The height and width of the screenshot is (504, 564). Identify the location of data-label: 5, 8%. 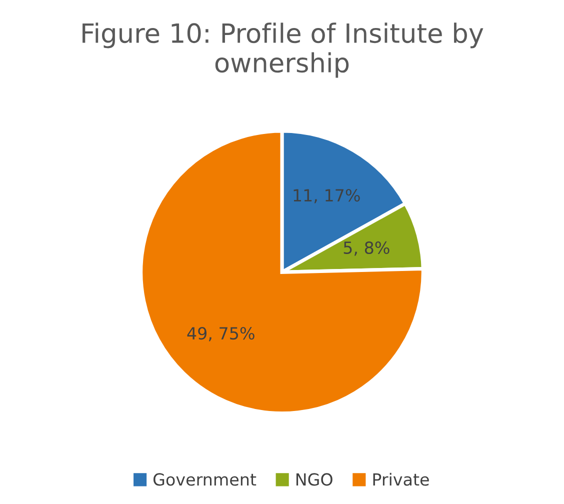
(367, 248).